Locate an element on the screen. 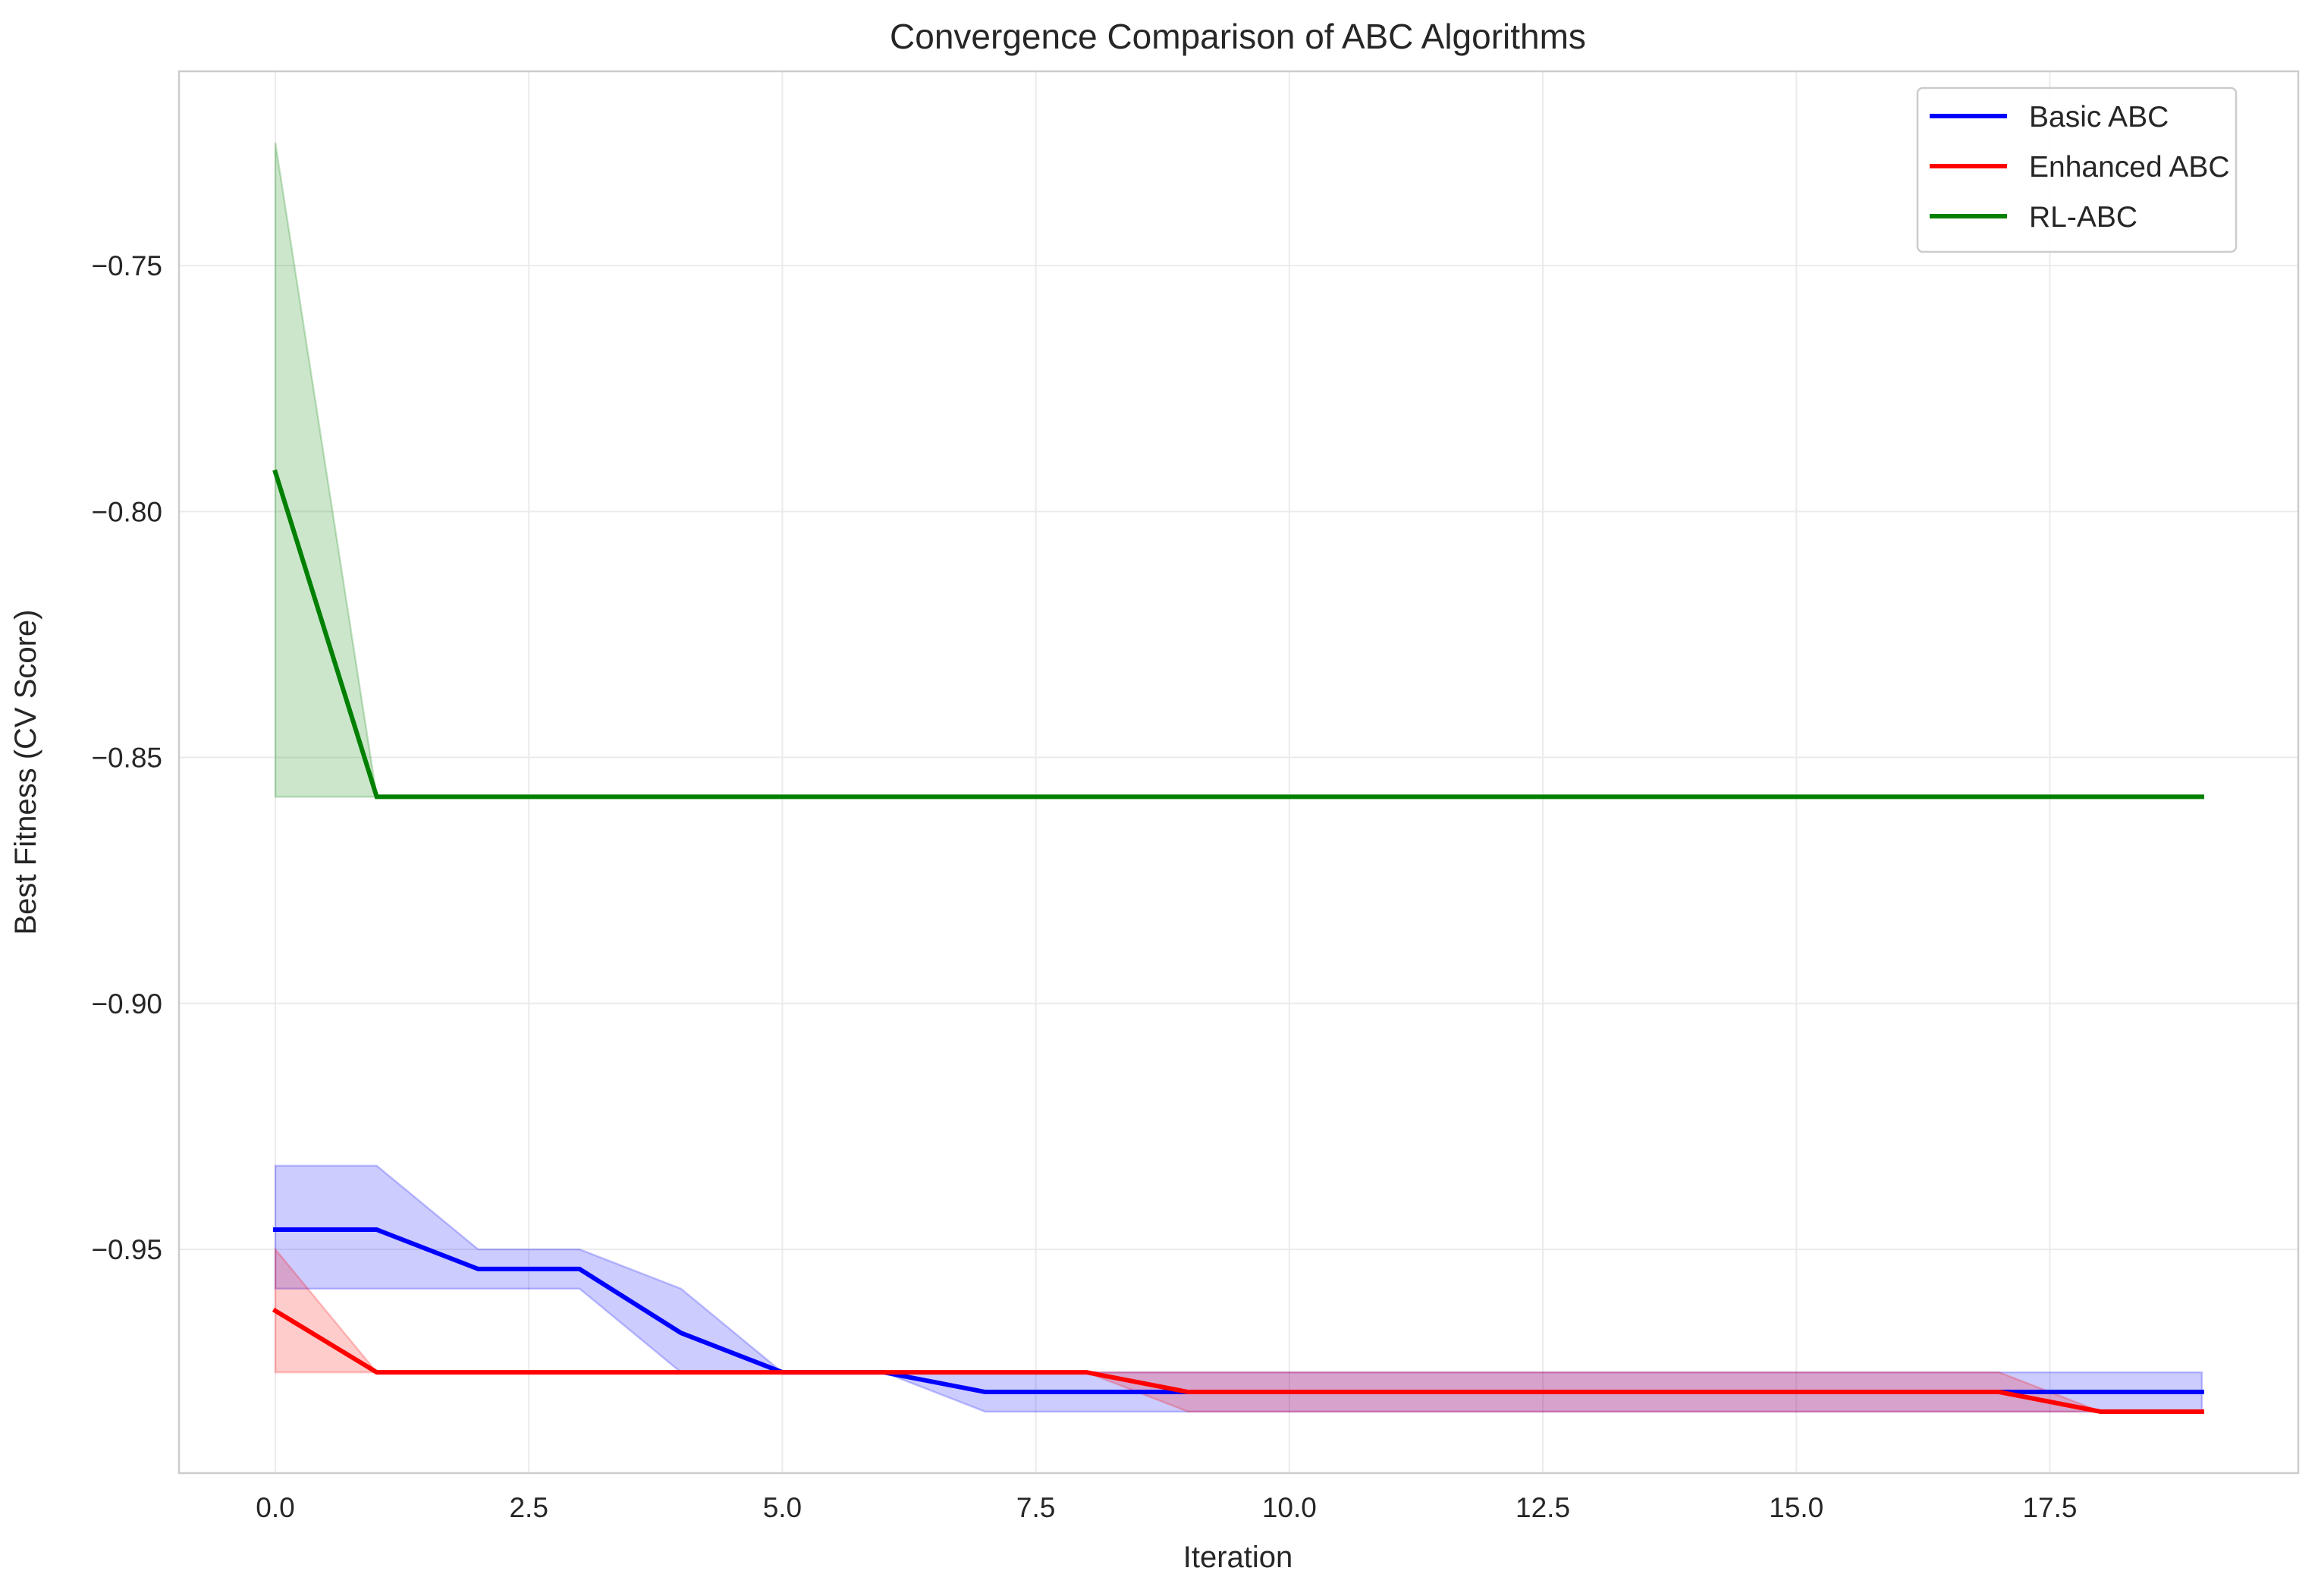 The height and width of the screenshot is (1596, 2318). x-tick-label: 5.0 is located at coordinates (782, 1507).